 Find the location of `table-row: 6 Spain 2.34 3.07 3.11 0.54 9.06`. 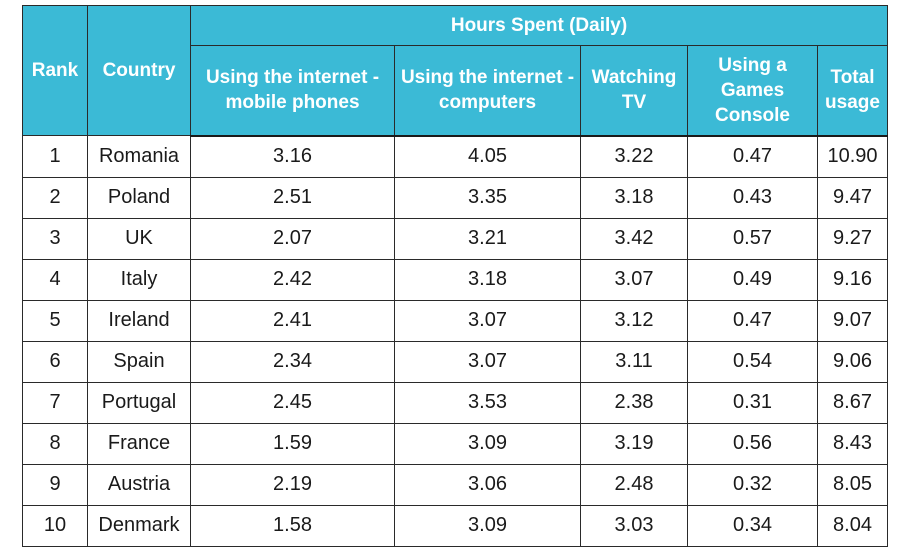

table-row: 6 Spain 2.34 3.07 3.11 0.54 9.06 is located at coordinates (455, 361).